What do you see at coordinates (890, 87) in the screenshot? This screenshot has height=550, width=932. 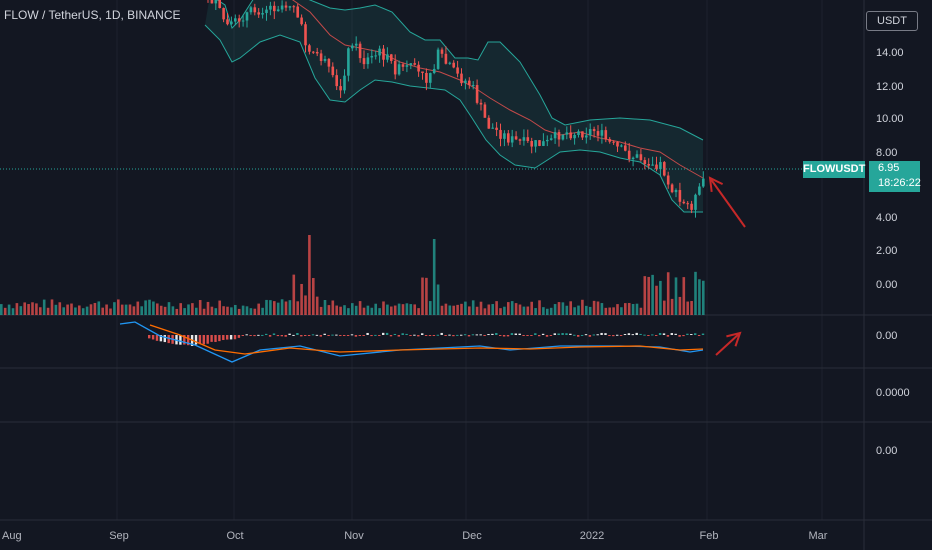 I see `price-tick-label: 12.00` at bounding box center [890, 87].